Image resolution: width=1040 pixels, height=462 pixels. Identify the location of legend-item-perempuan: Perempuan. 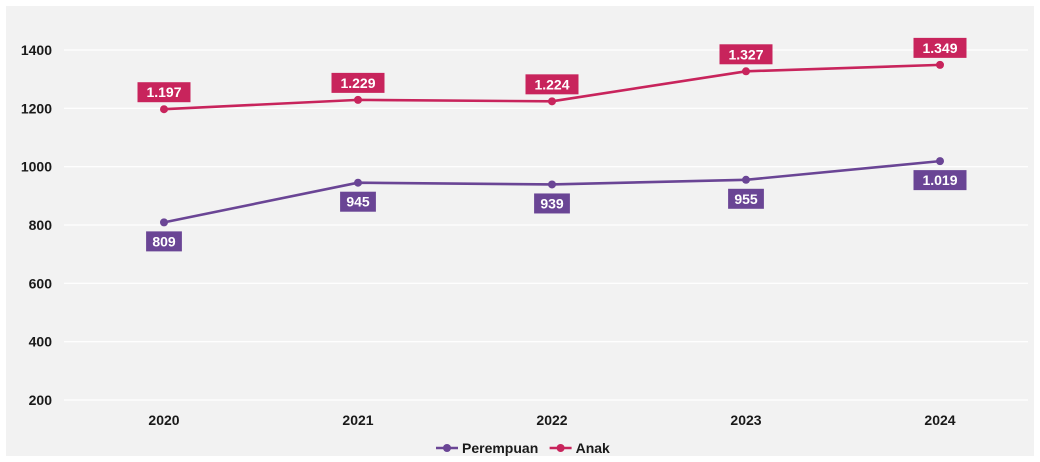
(487, 448).